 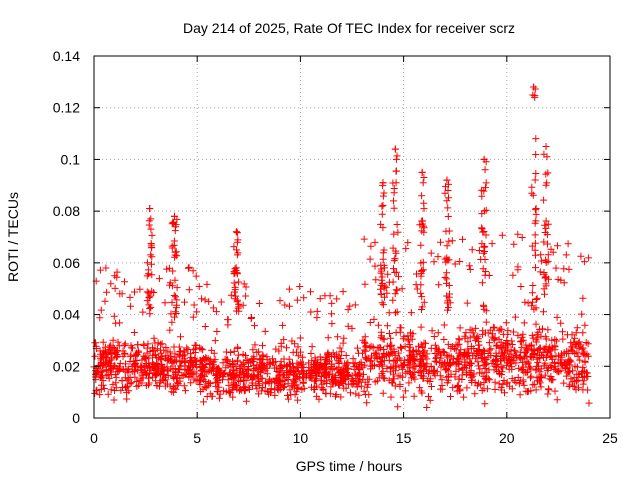 I want to click on y-tick-label: 0.1, so click(x=71, y=159).